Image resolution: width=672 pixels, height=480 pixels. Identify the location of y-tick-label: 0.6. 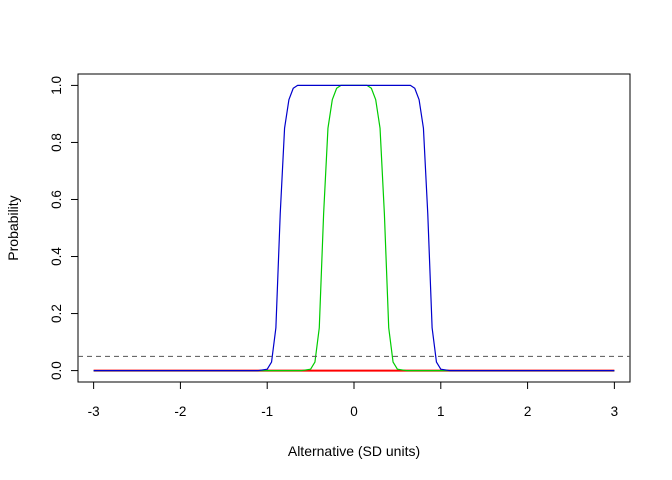
(56, 199).